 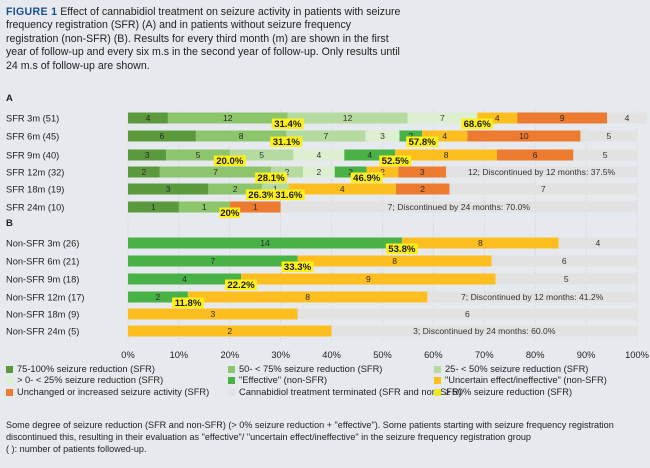 I want to click on row-label: SFR 9m (40), so click(x=32, y=155).